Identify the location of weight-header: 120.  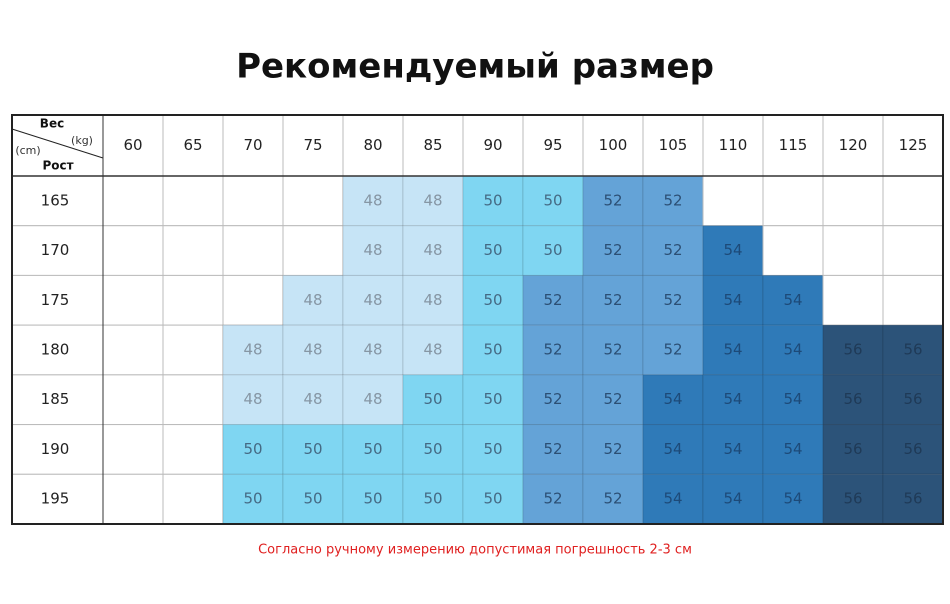
(853, 145).